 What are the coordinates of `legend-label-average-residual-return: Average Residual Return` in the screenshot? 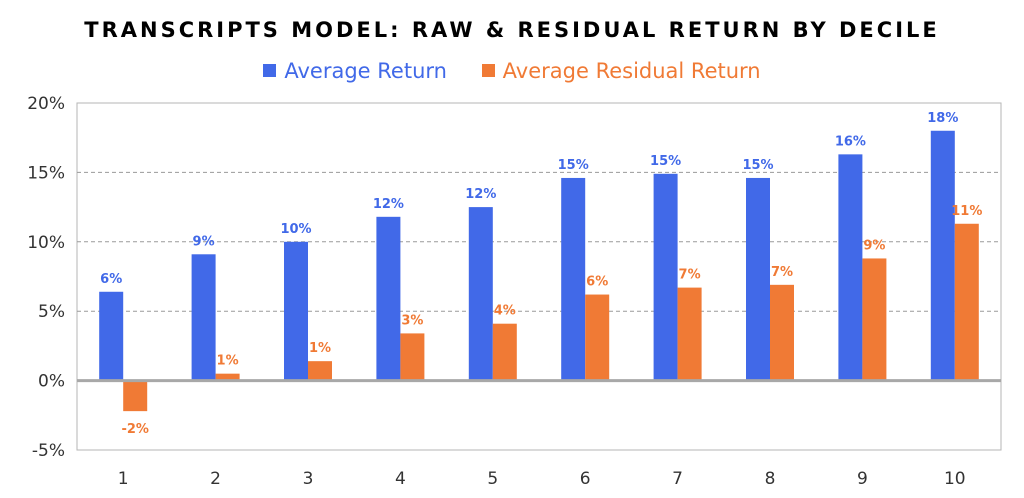 It's located at (631, 70).